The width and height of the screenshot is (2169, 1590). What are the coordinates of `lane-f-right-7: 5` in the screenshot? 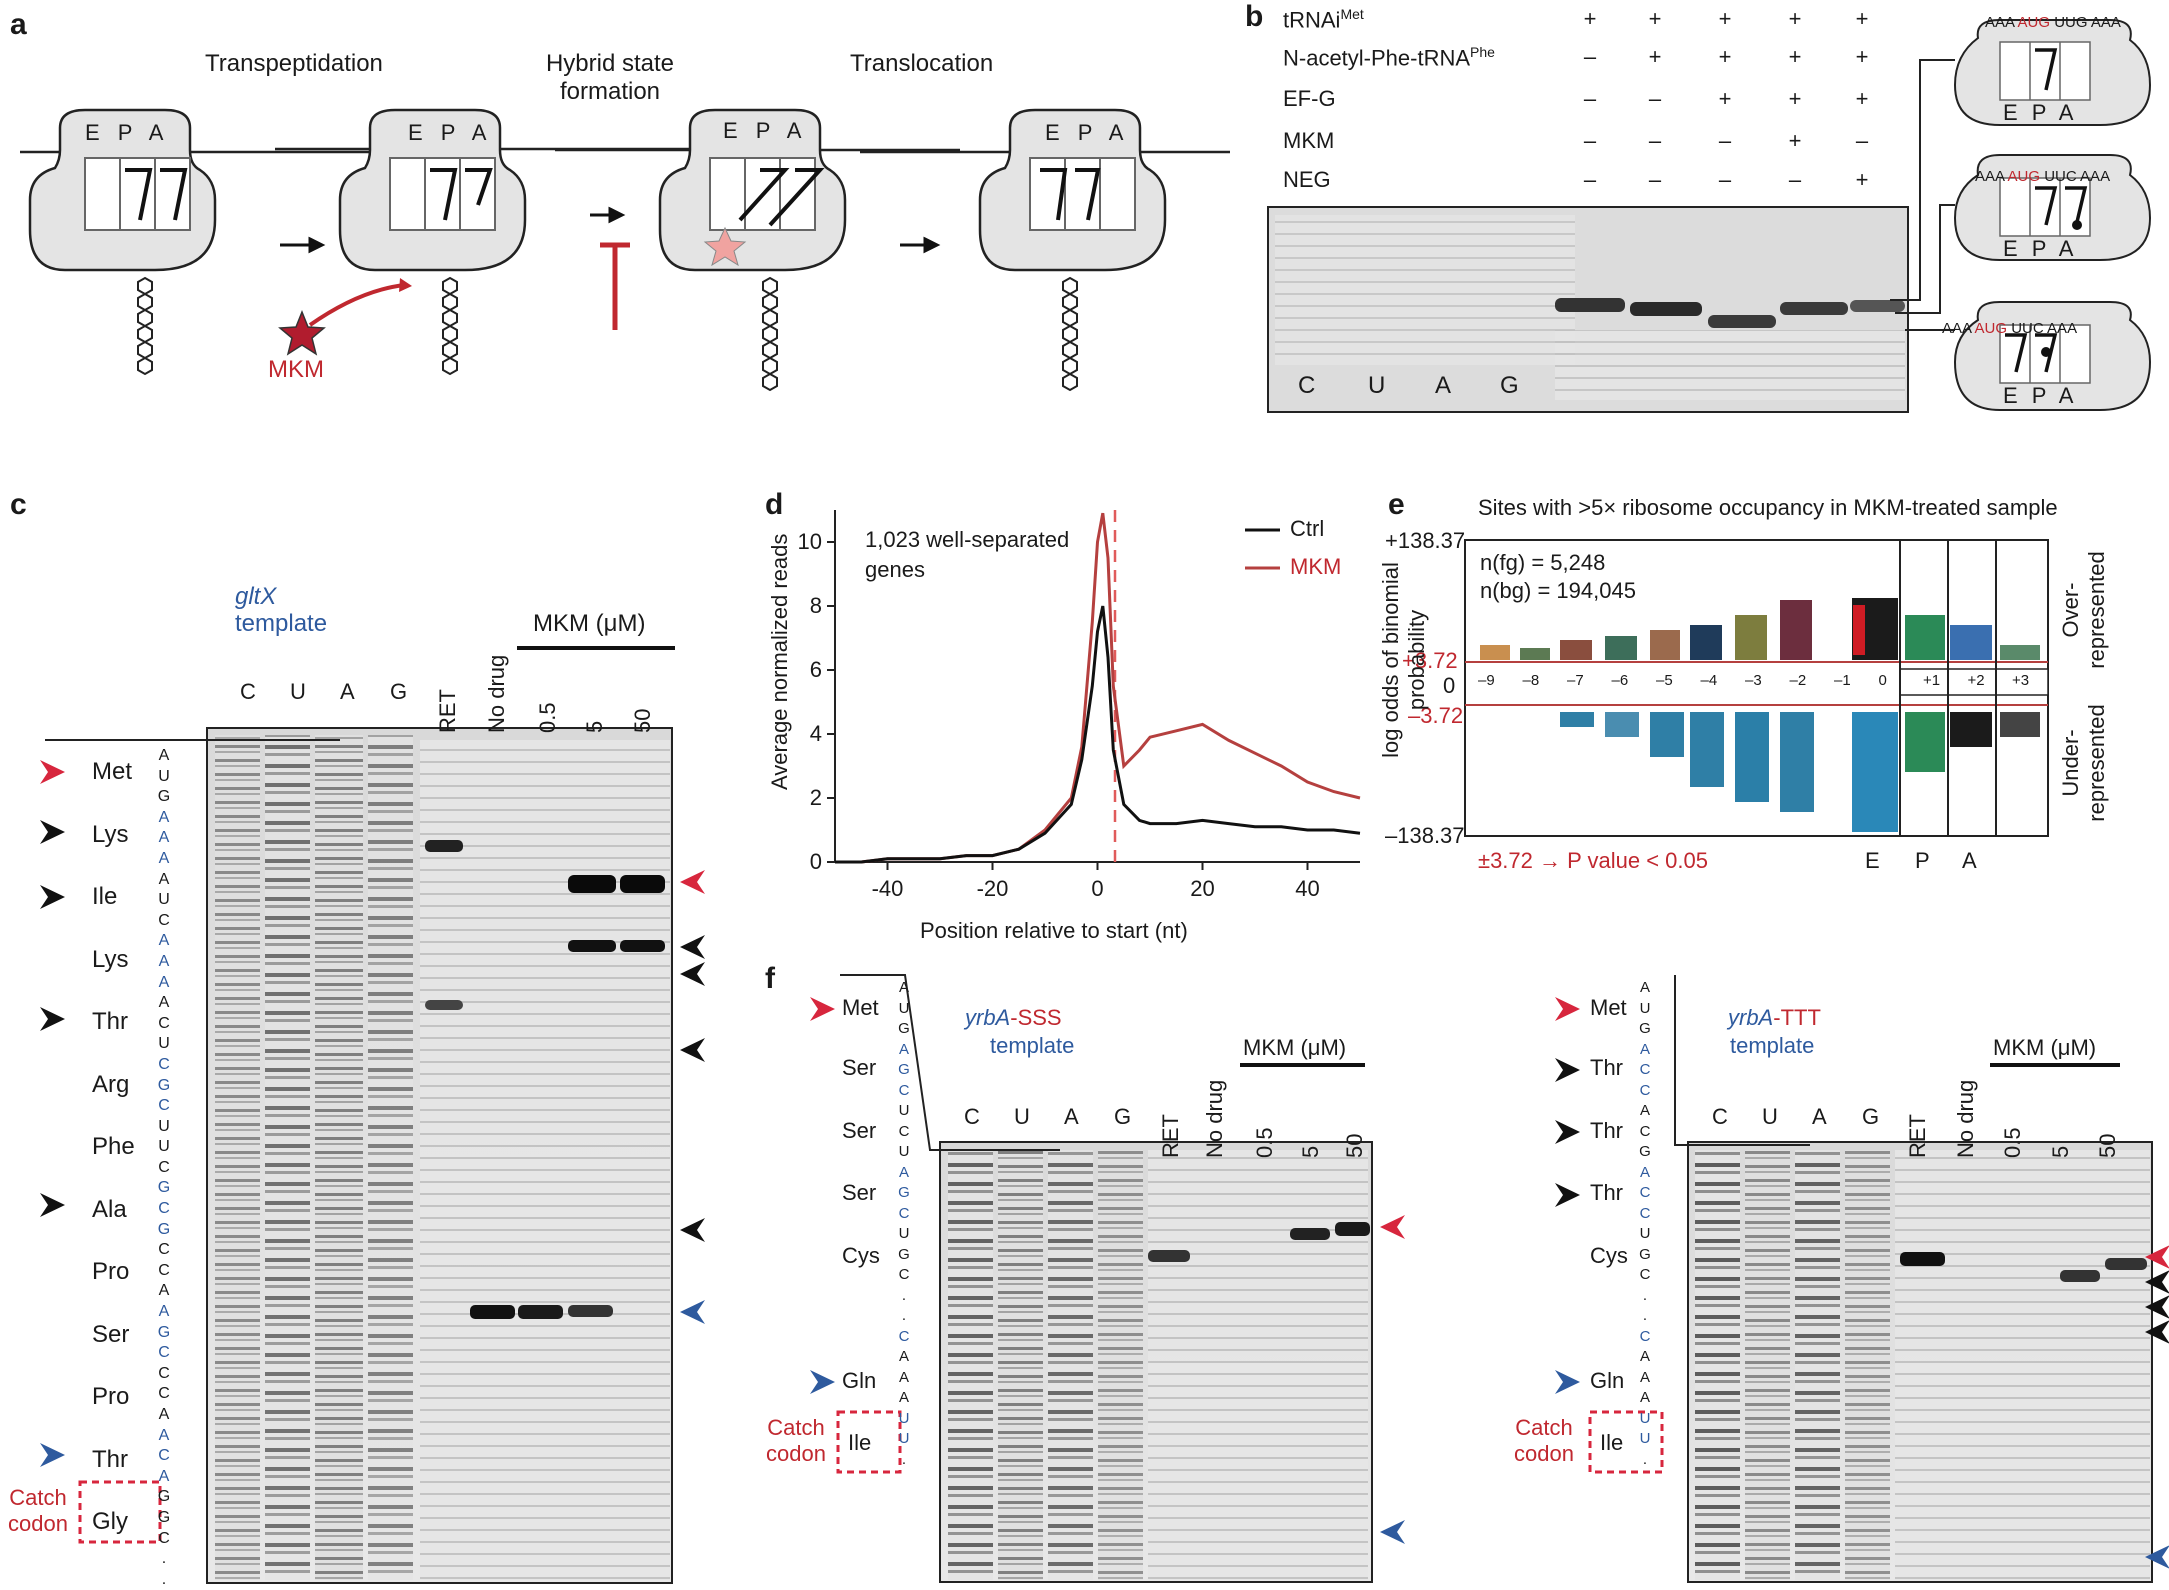 It's located at (2060, 1151).